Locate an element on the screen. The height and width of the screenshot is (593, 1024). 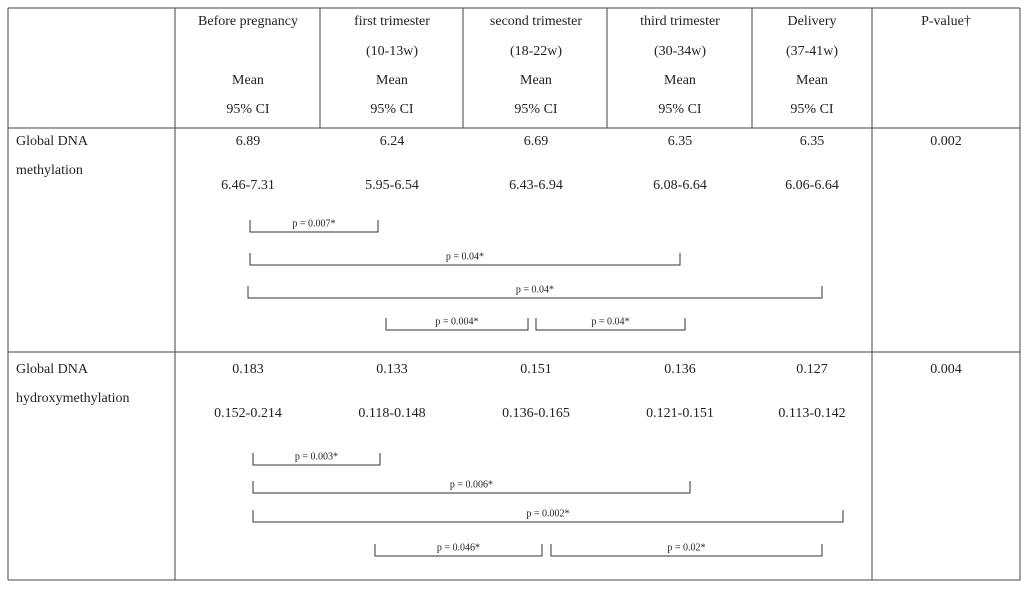
header-text: (10-13w) is located at coordinates (392, 51).